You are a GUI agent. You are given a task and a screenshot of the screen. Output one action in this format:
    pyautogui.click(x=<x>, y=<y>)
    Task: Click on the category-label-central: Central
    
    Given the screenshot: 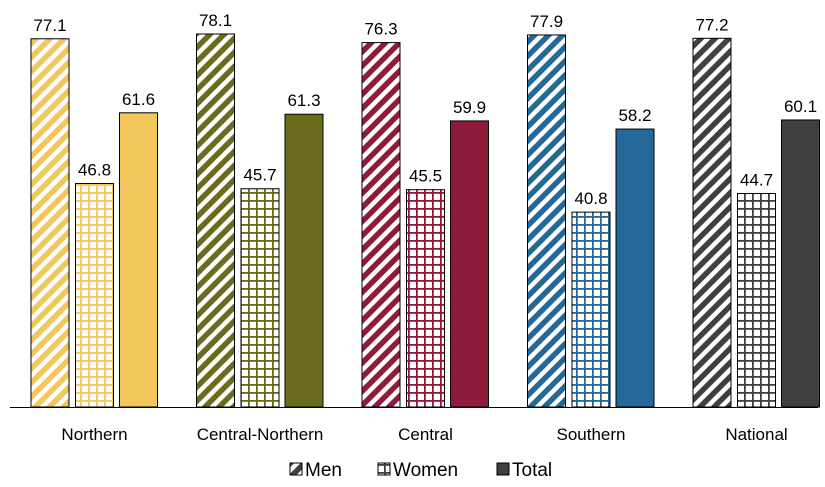 What is the action you would take?
    pyautogui.click(x=425, y=434)
    